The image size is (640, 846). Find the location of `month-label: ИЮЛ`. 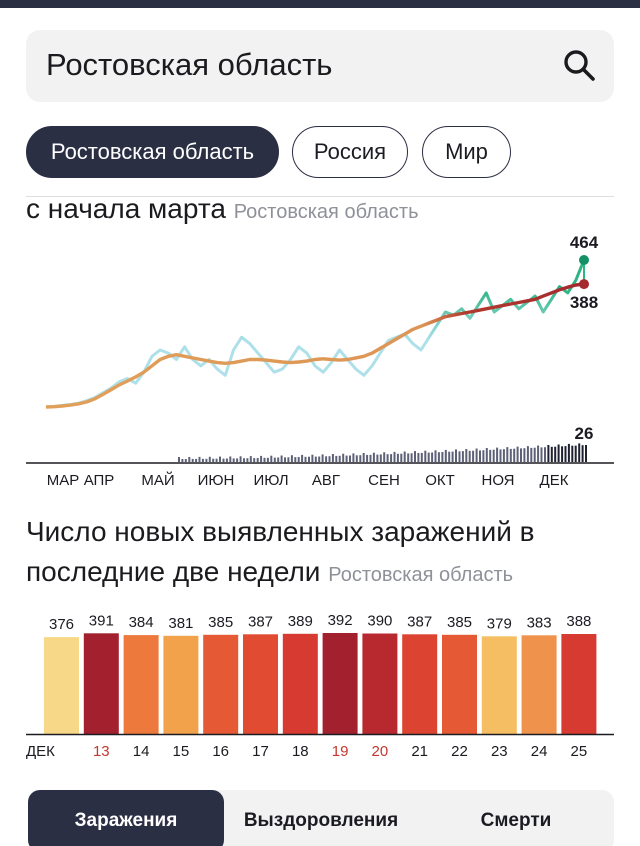

month-label: ИЮЛ is located at coordinates (270, 480).